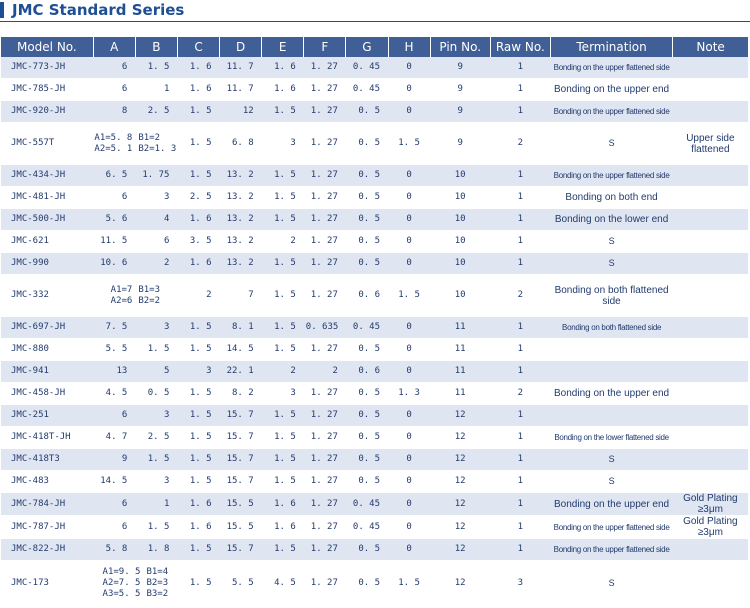  I want to click on cell-termination: S, so click(611, 241).